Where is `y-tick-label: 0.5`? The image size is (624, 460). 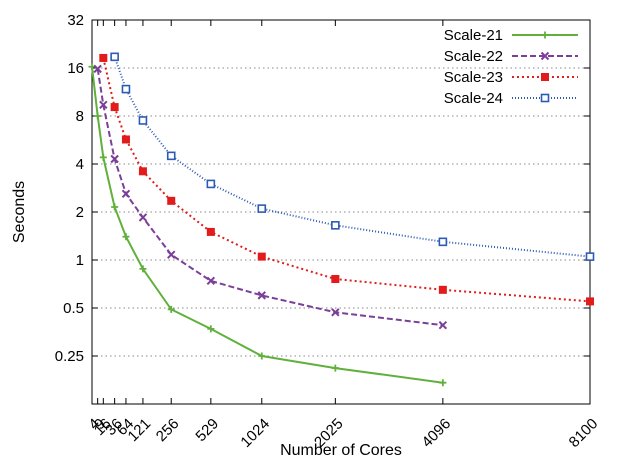
y-tick-label: 0.5 is located at coordinates (73, 308).